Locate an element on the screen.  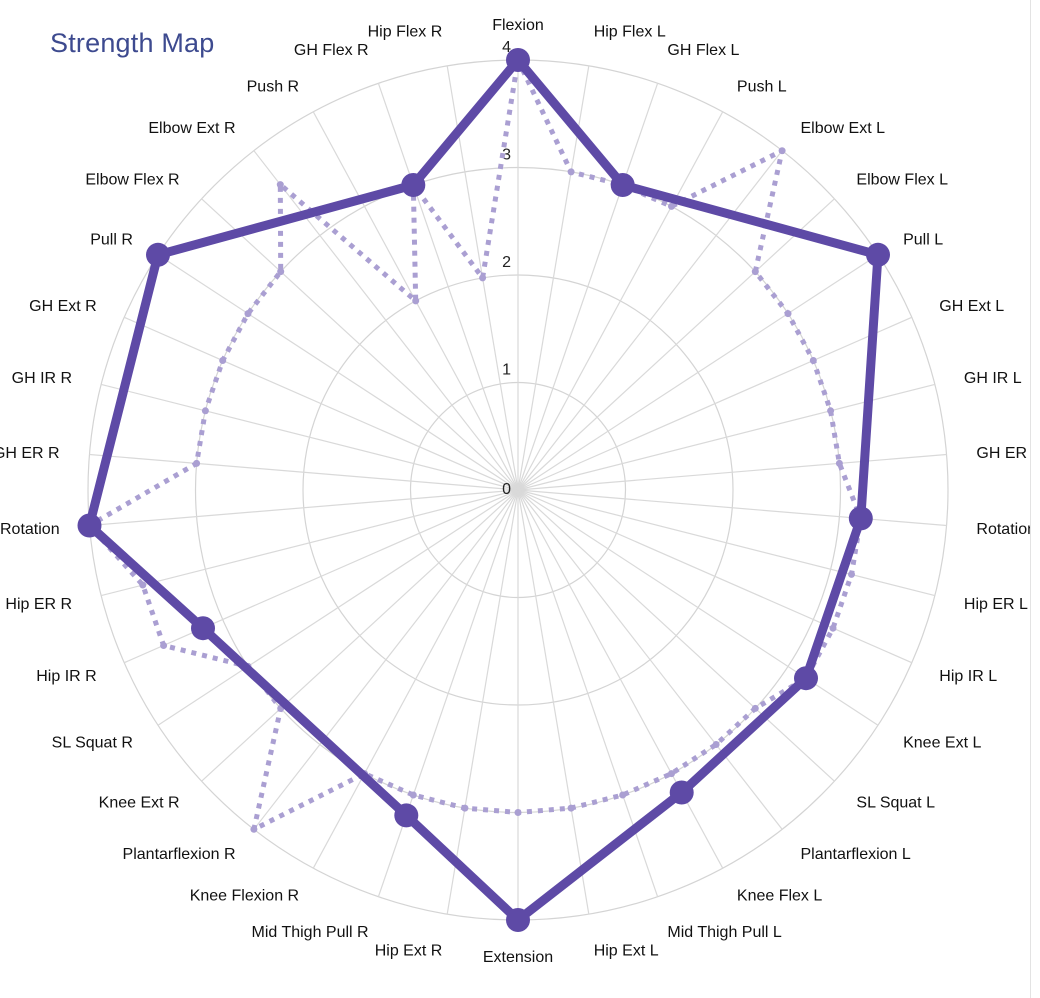
axis-label: Elbow Flex L is located at coordinates (902, 180).